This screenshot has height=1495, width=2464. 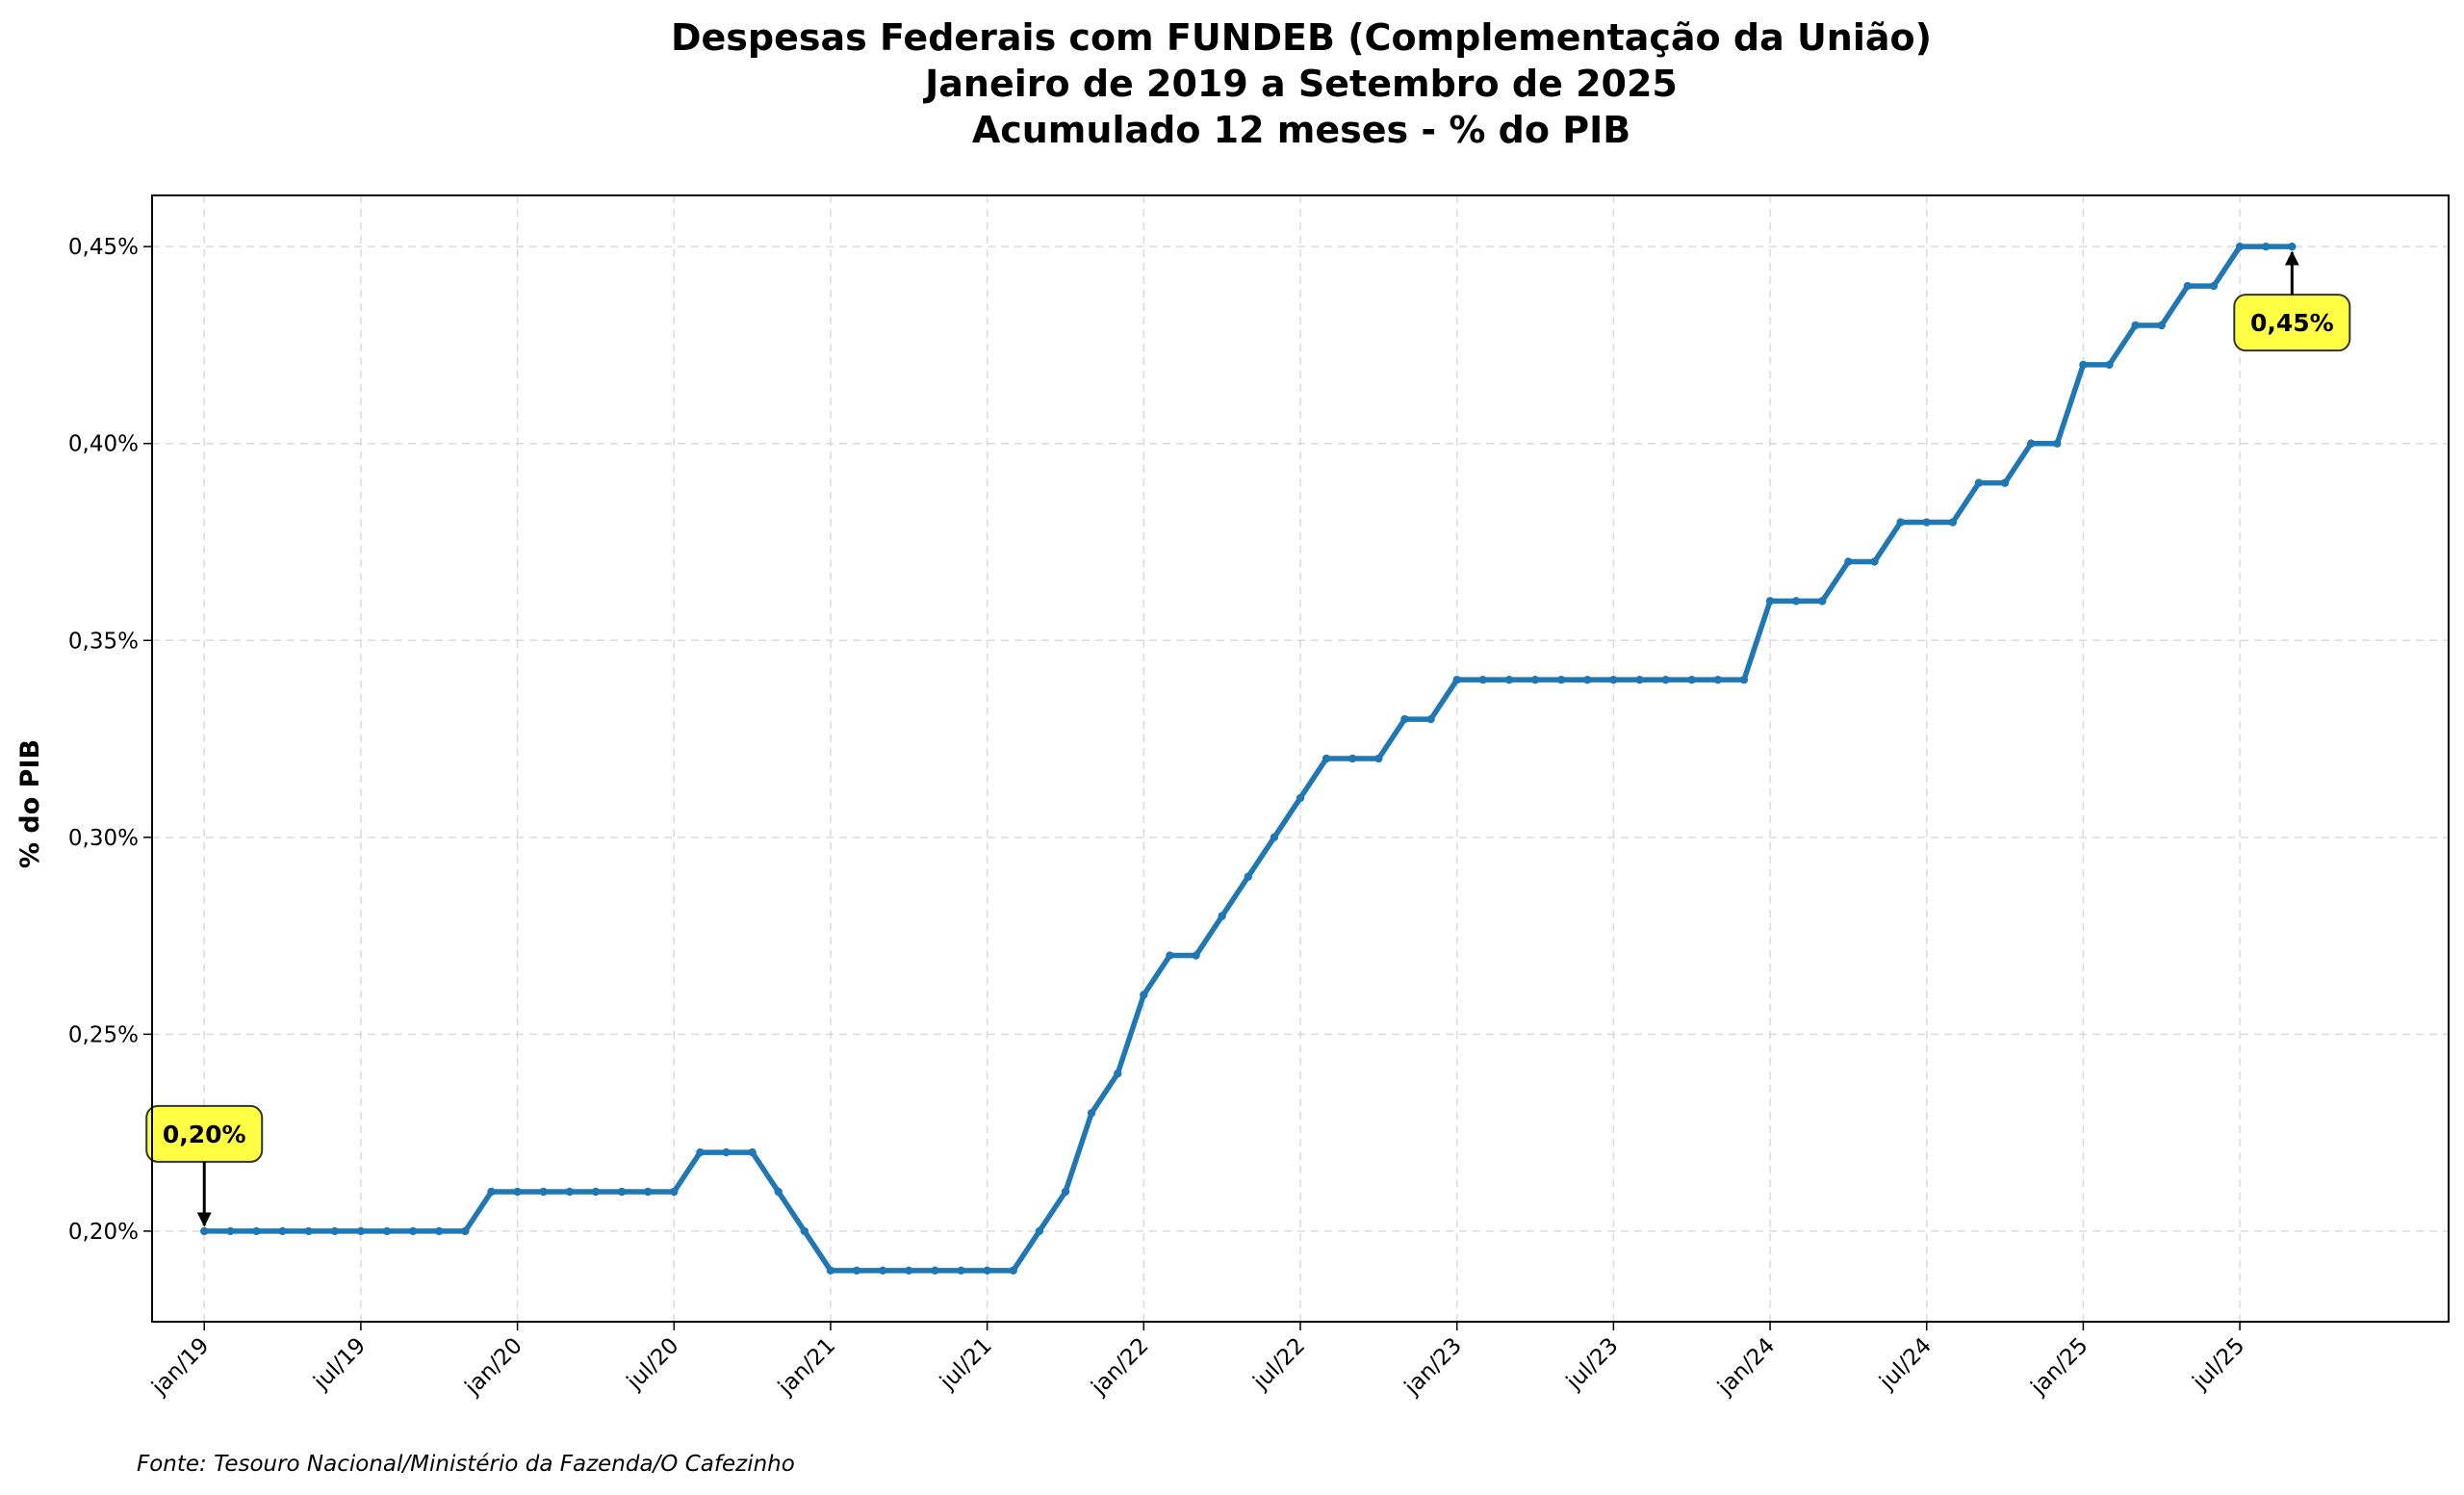 I want to click on annotation-label: 0,45%, so click(x=2292, y=323).